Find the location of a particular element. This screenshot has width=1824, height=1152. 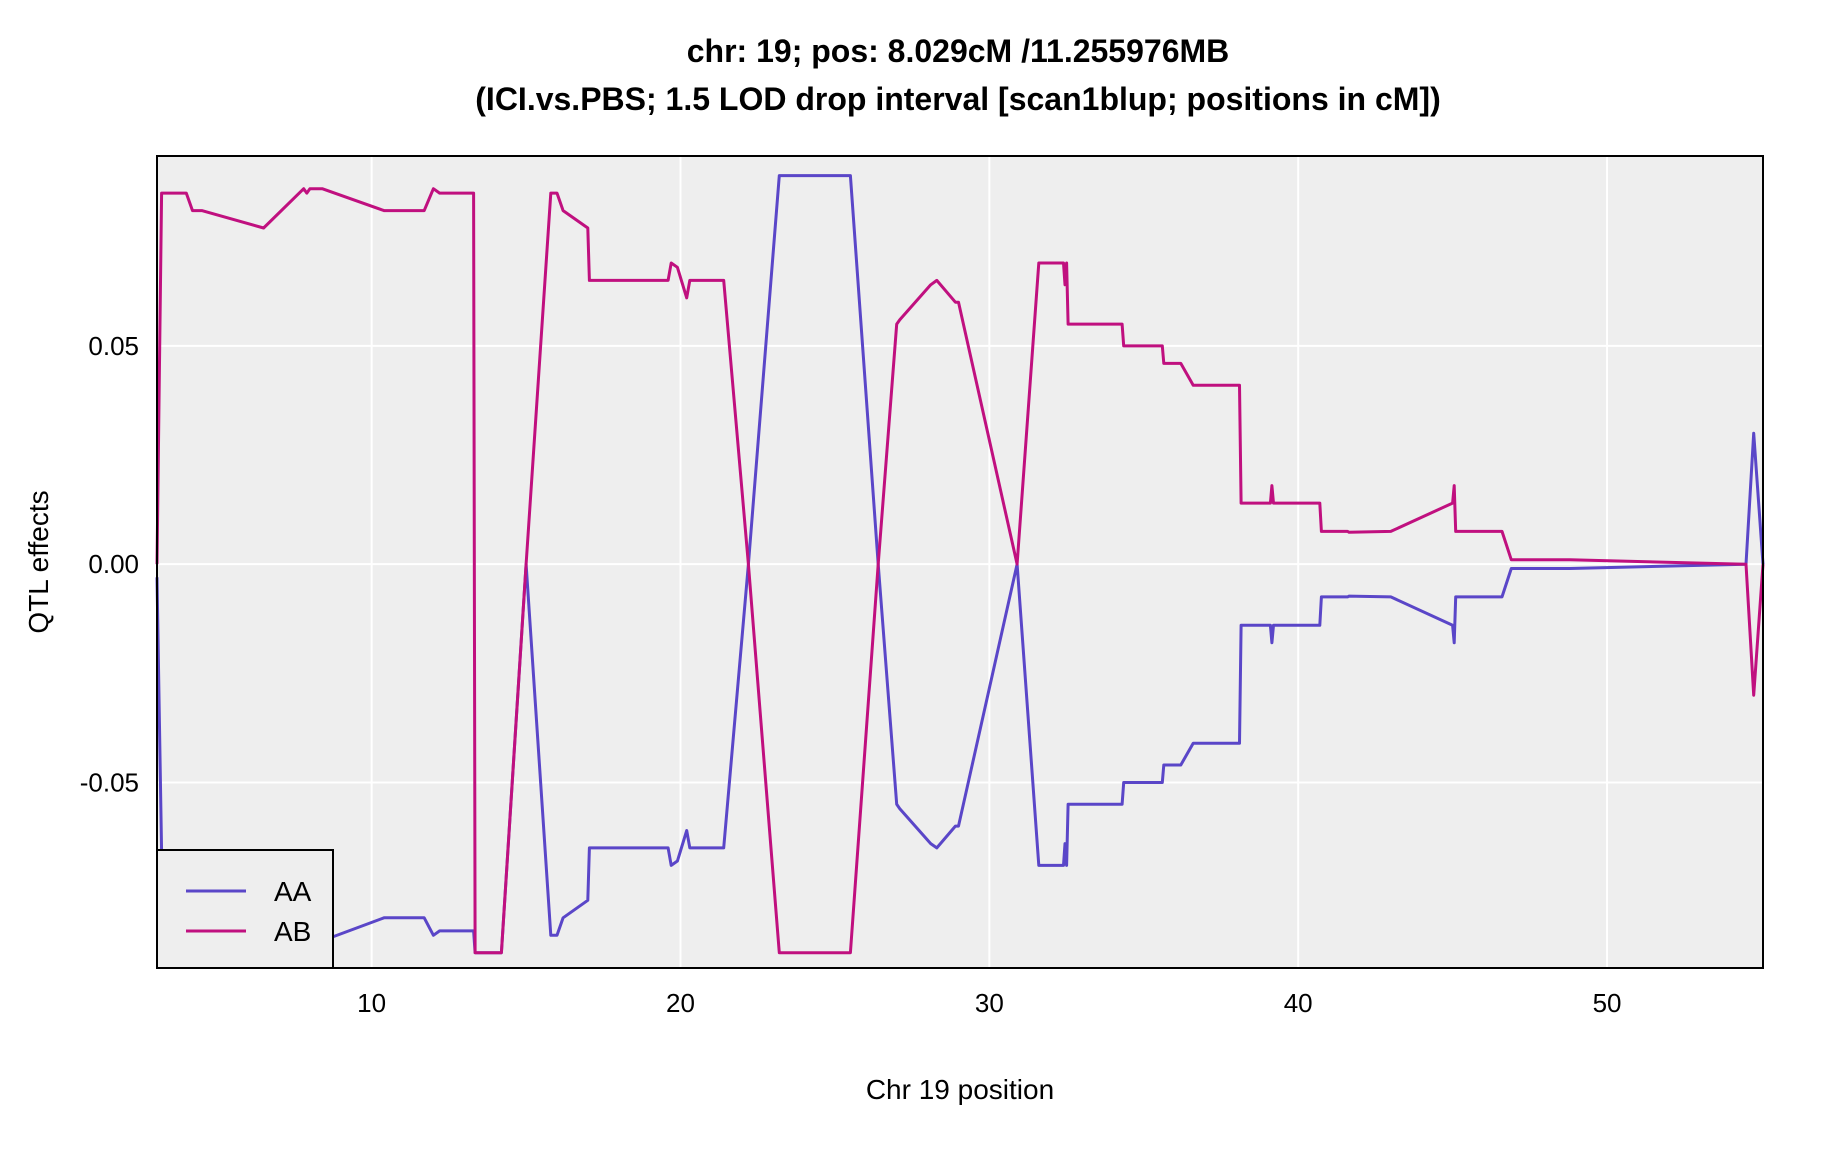

x-tick-label-2: 30 is located at coordinates (989, 1003).